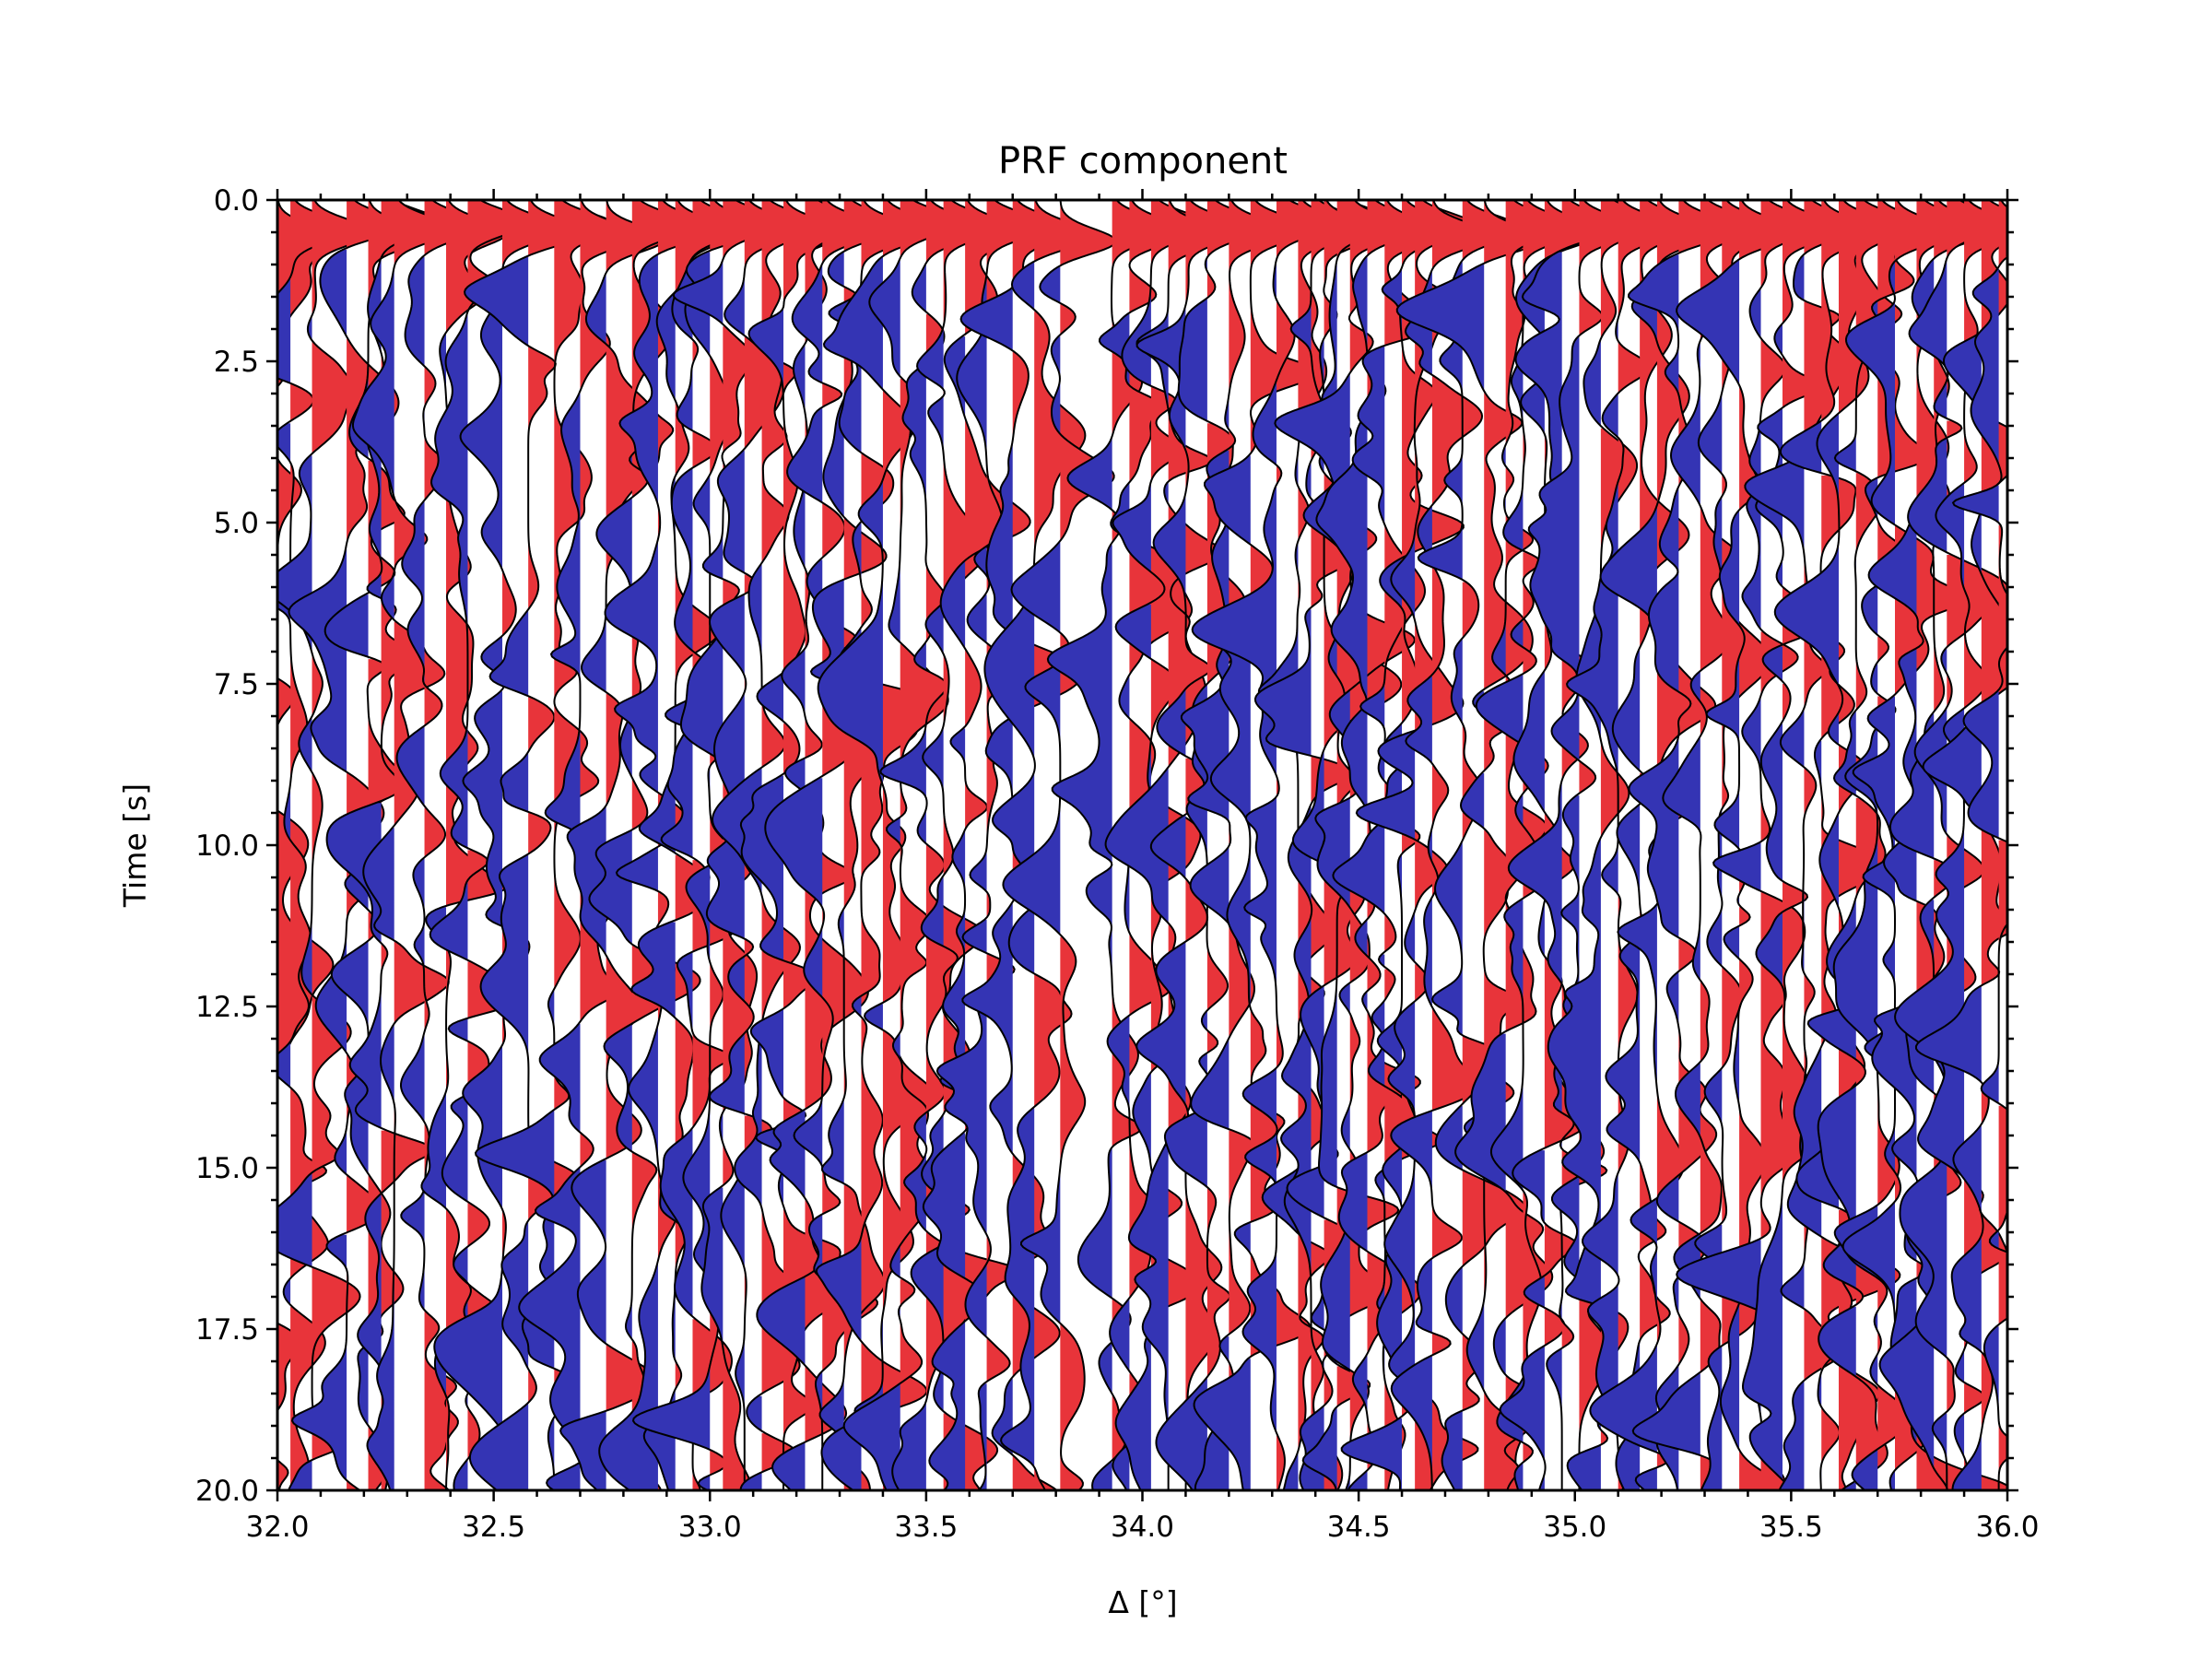 The width and height of the screenshot is (2212, 1659). What do you see at coordinates (227, 1168) in the screenshot?
I see `y-tick-label: 15.0` at bounding box center [227, 1168].